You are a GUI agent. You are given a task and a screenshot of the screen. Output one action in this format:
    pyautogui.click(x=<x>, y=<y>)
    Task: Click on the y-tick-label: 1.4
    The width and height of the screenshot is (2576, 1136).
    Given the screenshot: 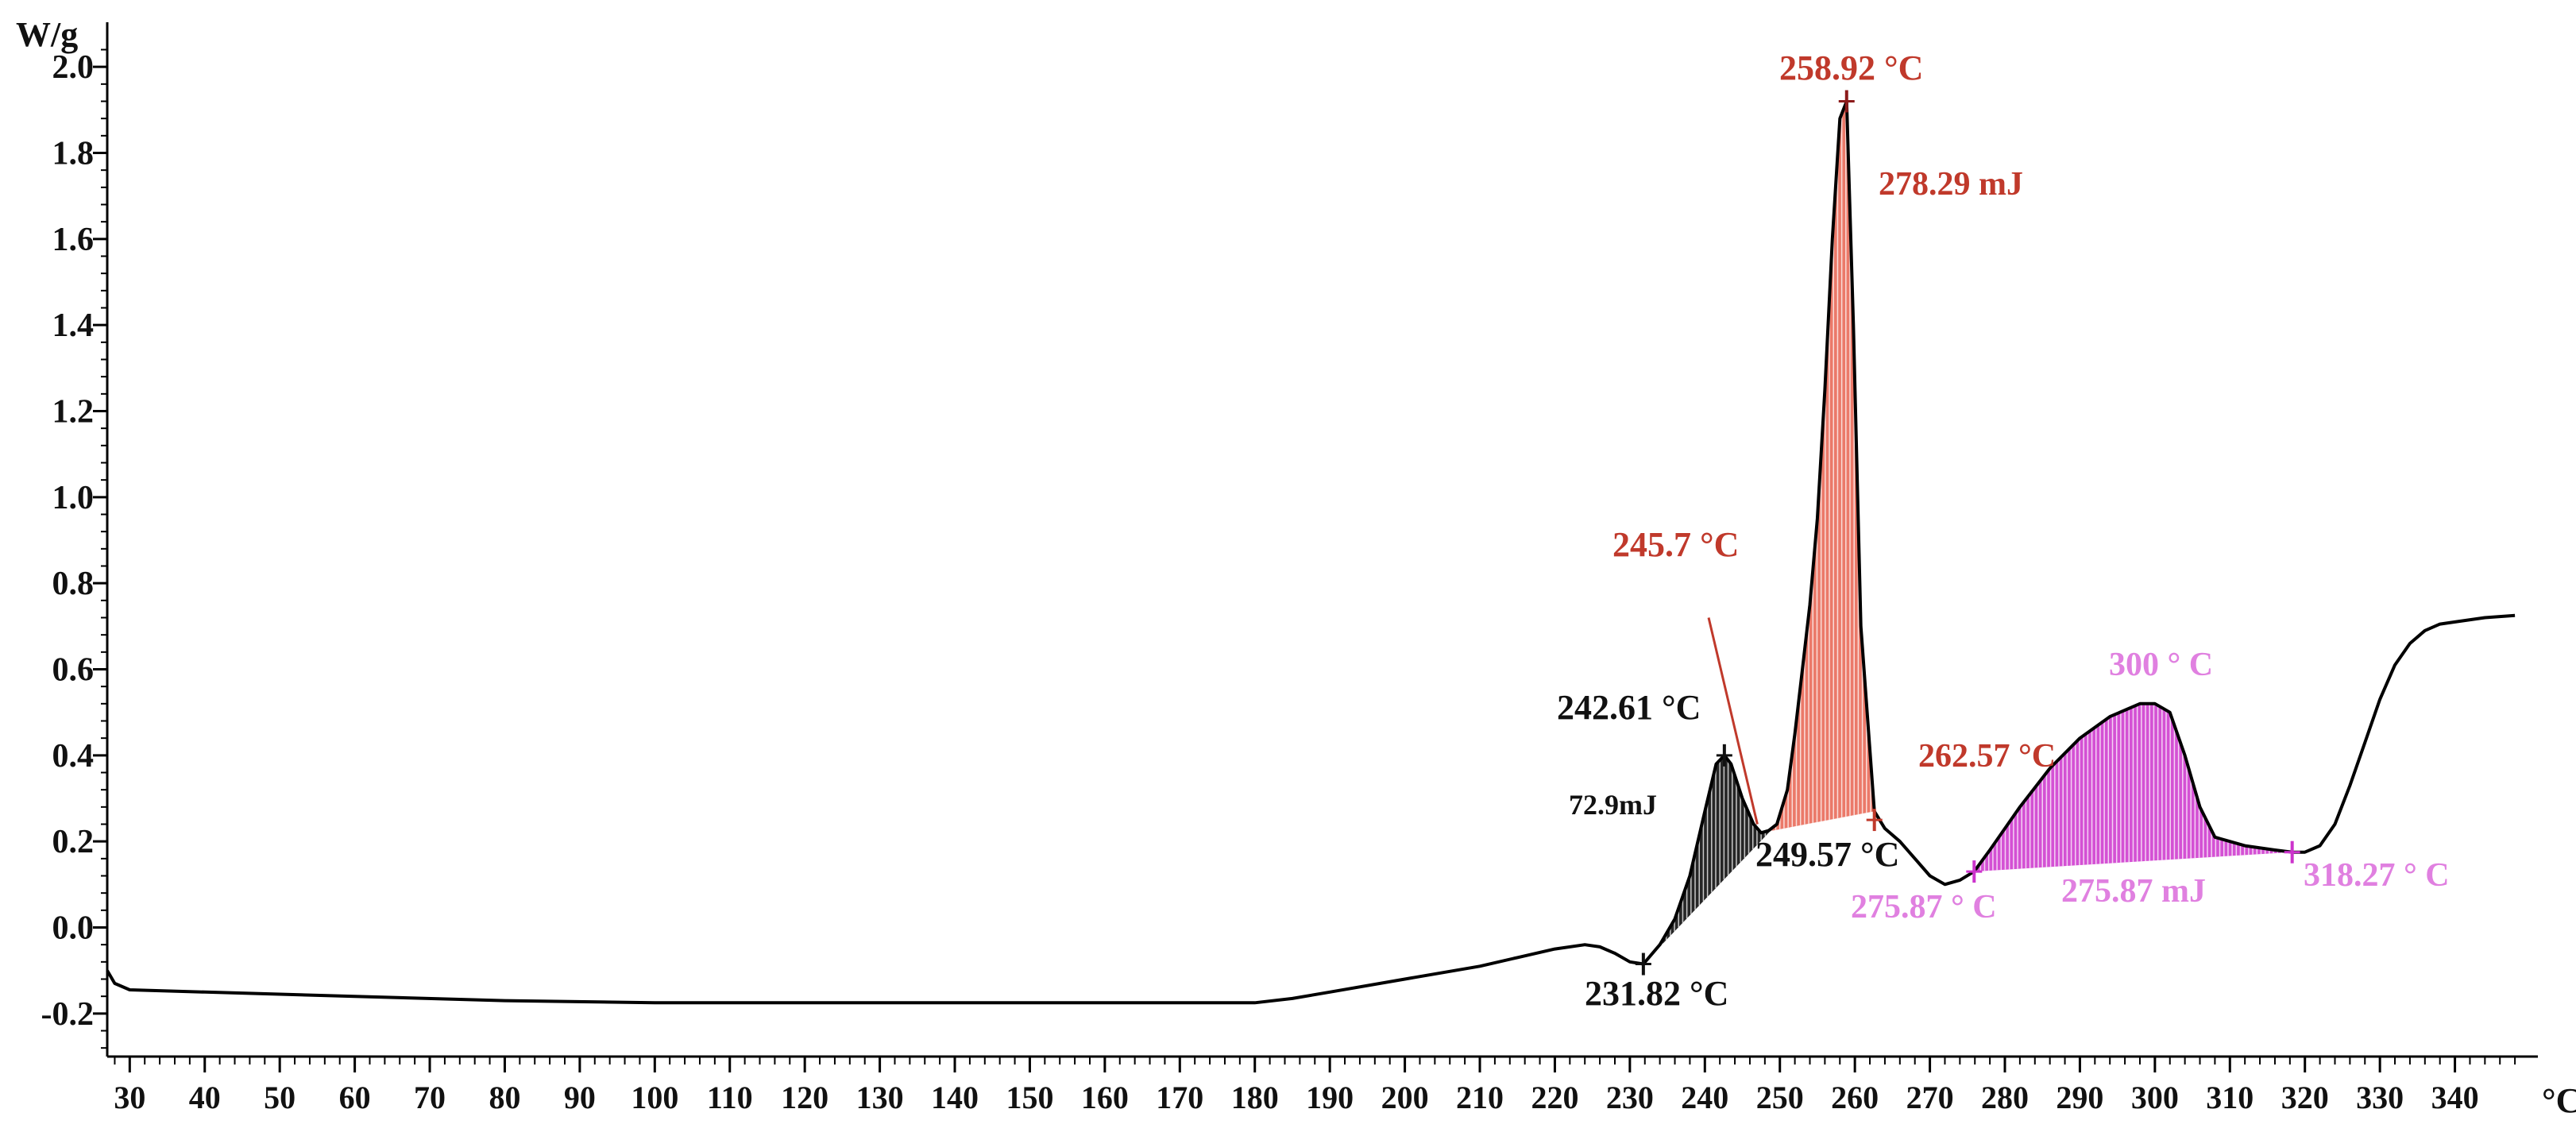 What is the action you would take?
    pyautogui.click(x=73, y=325)
    